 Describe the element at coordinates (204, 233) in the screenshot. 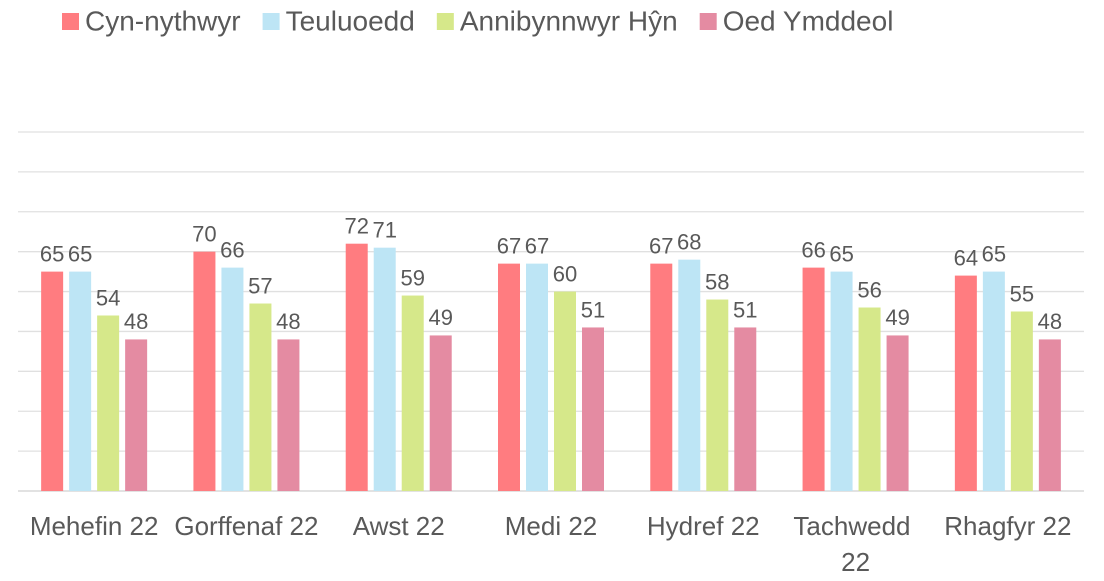

I see `data-label: 70` at that location.